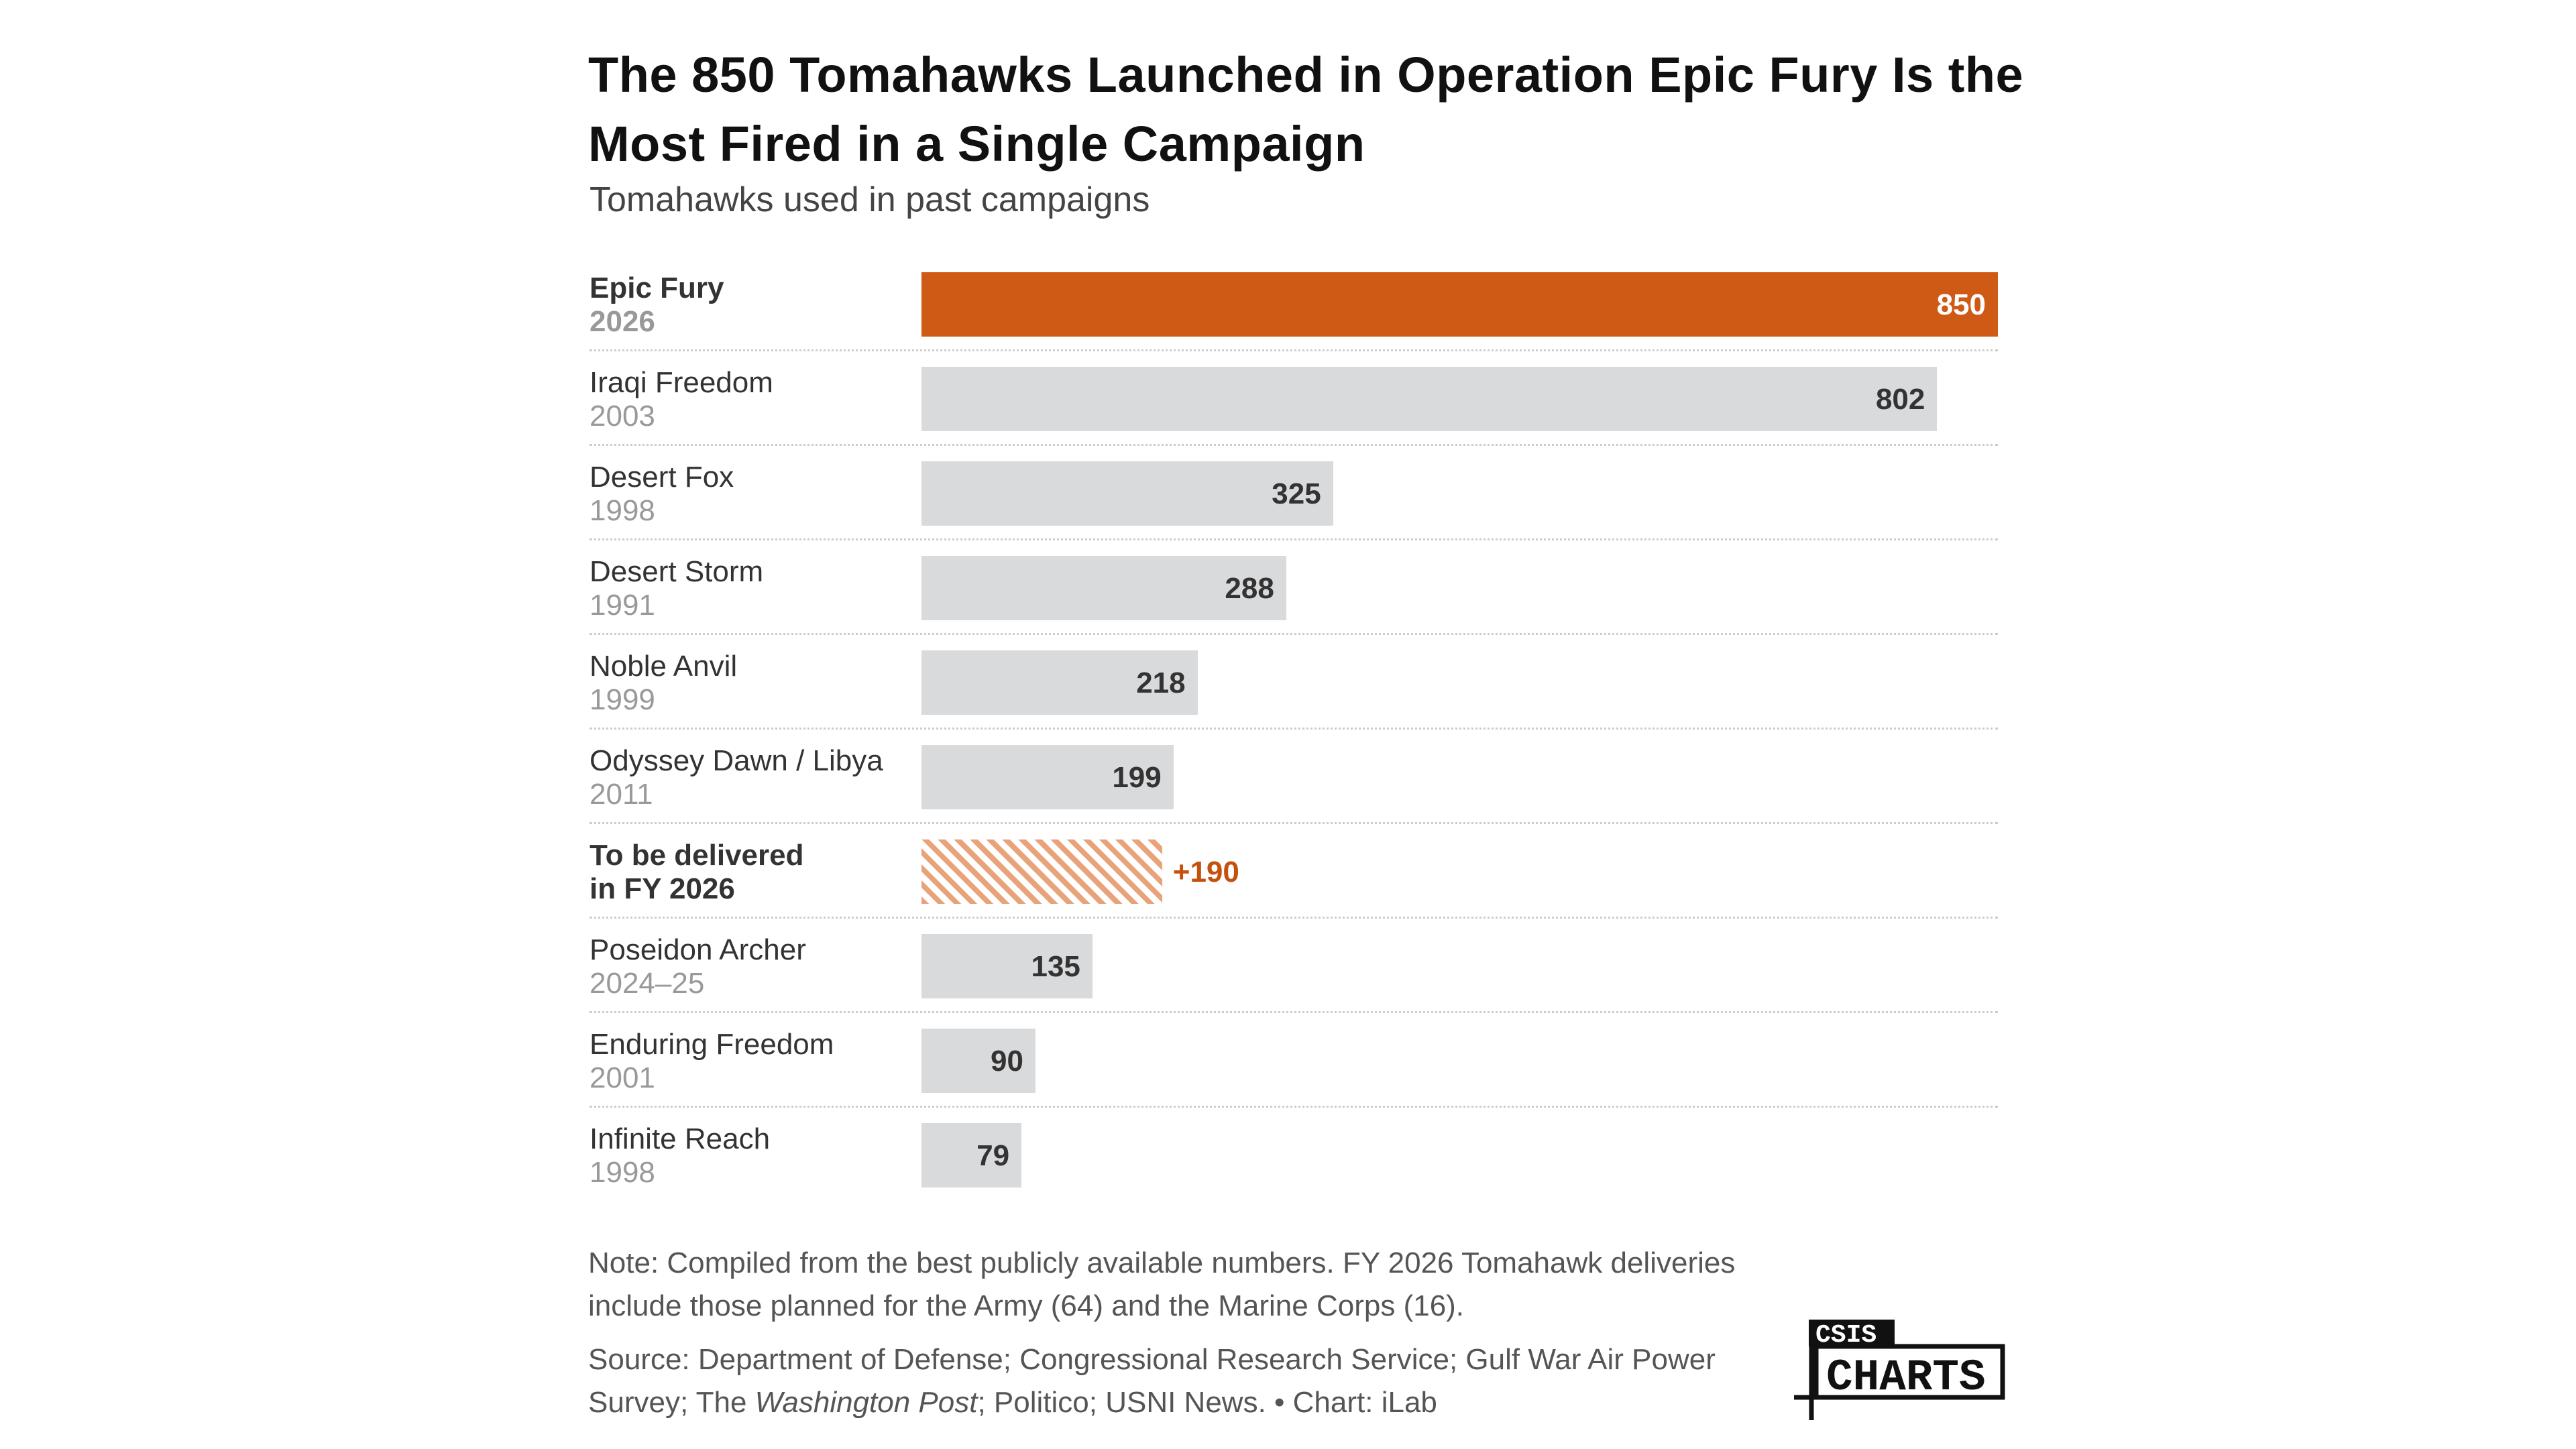 The image size is (2576, 1449). What do you see at coordinates (698, 950) in the screenshot?
I see `campaign-name: Poseidon Archer` at bounding box center [698, 950].